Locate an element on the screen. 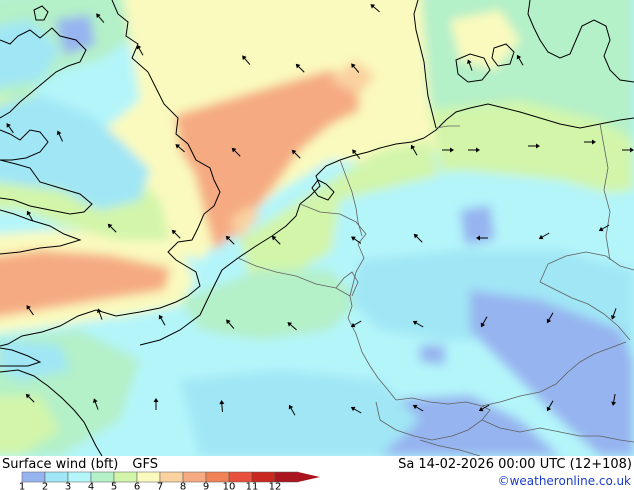 The image size is (634, 490). map-title: Surface wind (bft) GFS is located at coordinates (80, 464).